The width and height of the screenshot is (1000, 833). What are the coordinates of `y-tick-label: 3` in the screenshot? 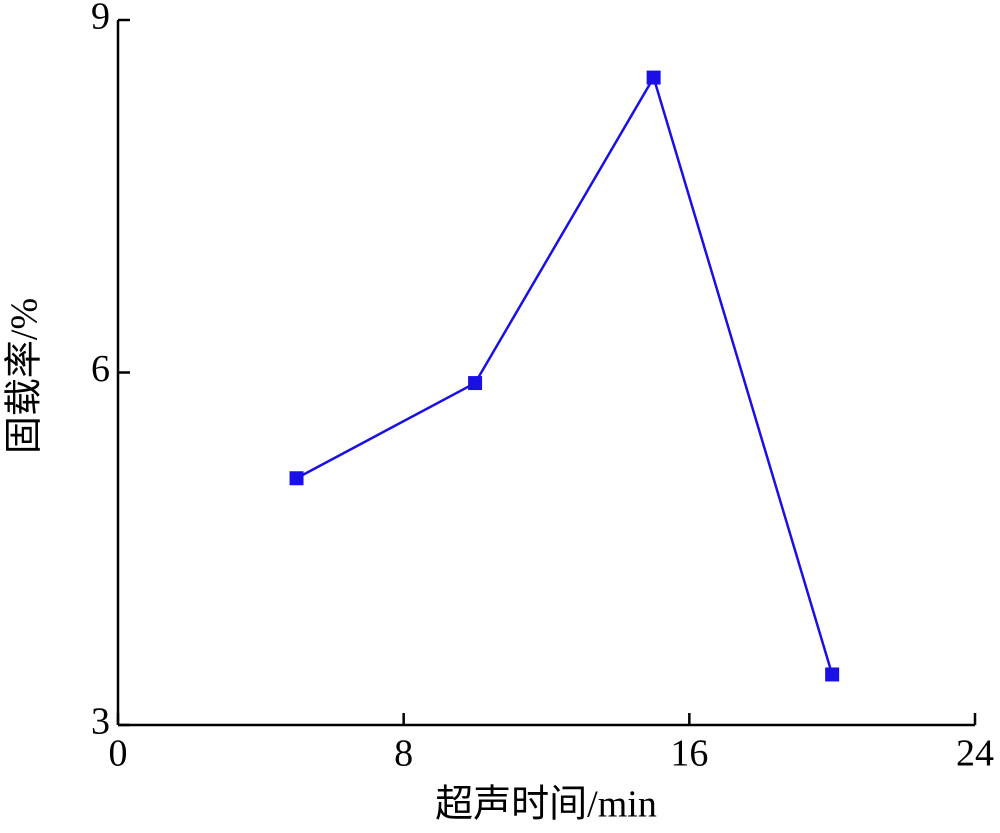 It's located at (100, 722).